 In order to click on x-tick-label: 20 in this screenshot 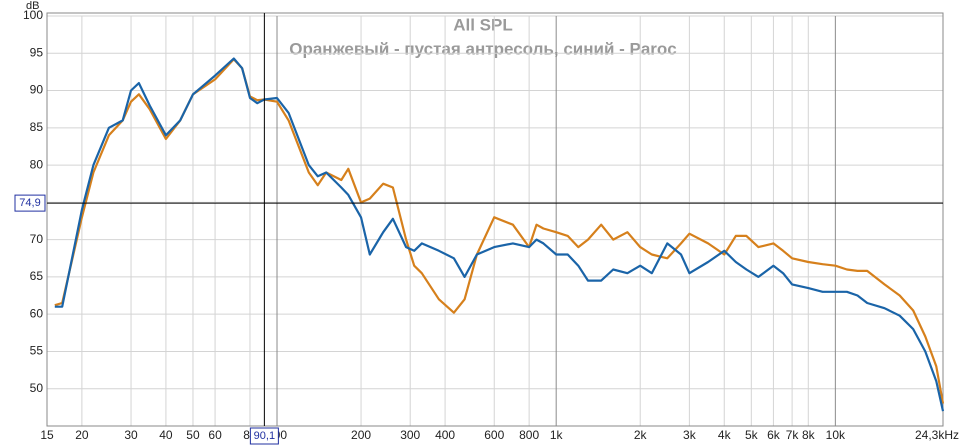, I will do `click(82, 435)`.